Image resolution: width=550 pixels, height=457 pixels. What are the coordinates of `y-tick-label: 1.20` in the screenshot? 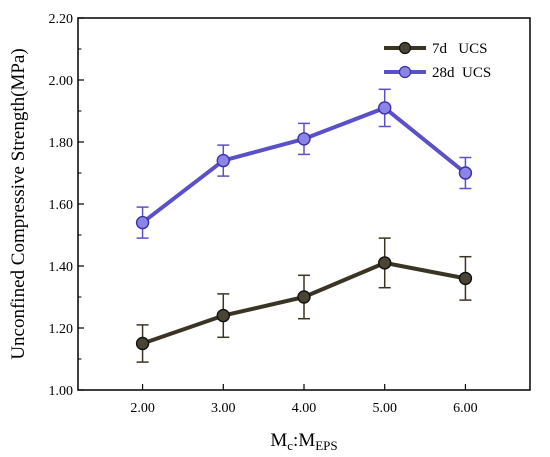 It's located at (61, 329).